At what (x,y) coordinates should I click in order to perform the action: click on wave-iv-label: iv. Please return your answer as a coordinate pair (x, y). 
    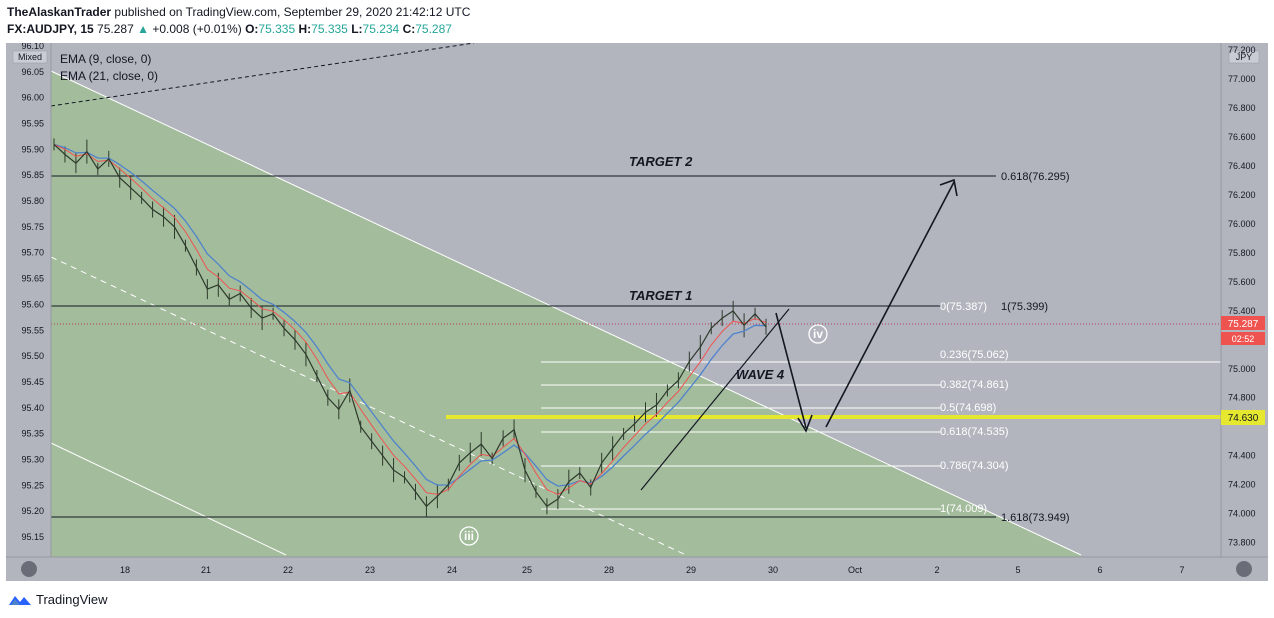
    Looking at the image, I should click on (818, 334).